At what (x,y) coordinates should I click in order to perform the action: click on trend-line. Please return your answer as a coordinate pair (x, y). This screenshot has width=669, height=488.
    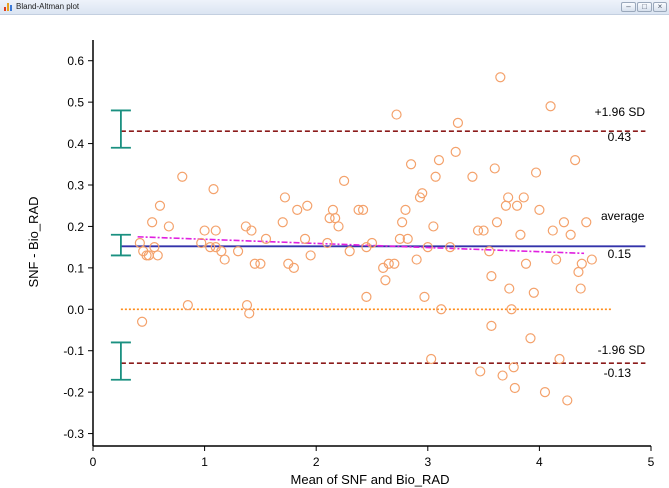
    Looking at the image, I should click on (361, 245).